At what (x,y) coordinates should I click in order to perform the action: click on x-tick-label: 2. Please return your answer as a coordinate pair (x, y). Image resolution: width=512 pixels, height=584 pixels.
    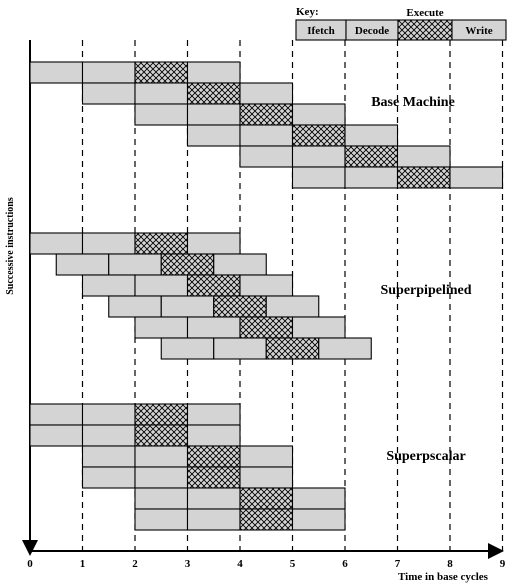
    Looking at the image, I should click on (135, 564).